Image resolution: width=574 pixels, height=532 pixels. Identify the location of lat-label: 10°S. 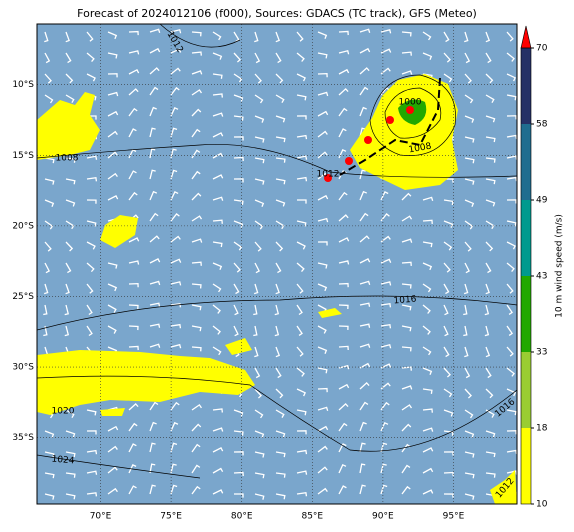
(23, 85).